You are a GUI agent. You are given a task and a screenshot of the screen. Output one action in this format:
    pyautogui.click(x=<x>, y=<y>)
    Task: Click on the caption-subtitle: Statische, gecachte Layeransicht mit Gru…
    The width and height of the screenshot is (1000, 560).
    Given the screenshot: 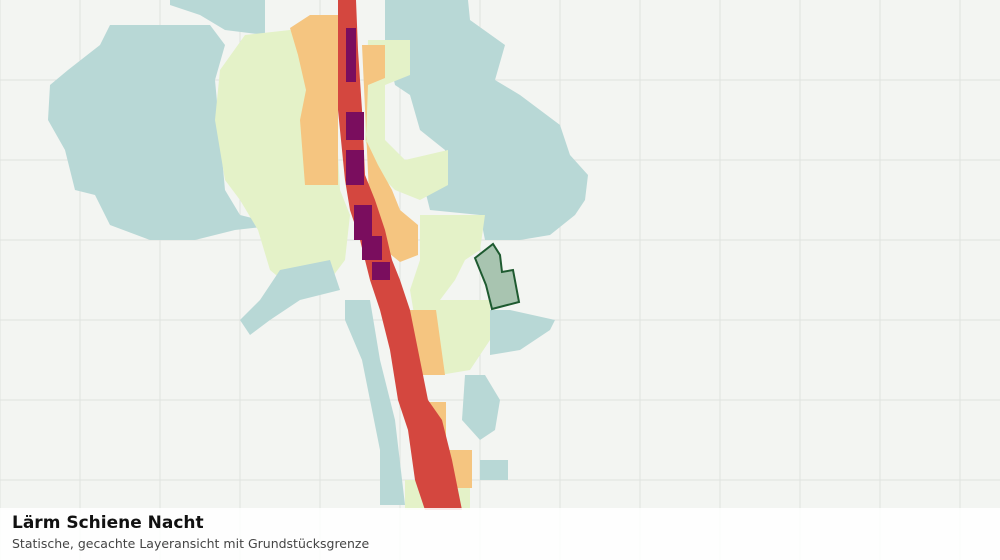 What is the action you would take?
    pyautogui.click(x=190, y=543)
    